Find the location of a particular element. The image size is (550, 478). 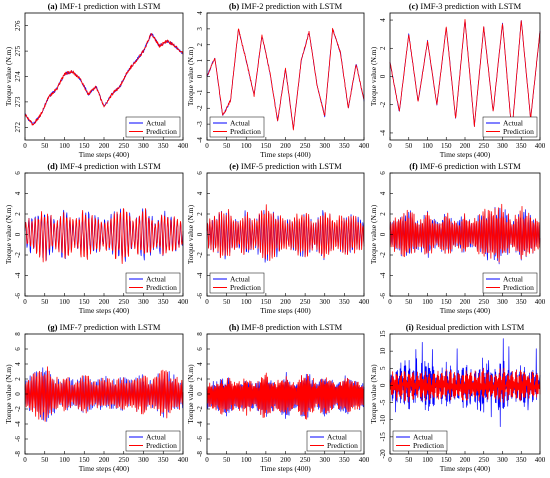

panel-letter: (e) is located at coordinates (235, 166).